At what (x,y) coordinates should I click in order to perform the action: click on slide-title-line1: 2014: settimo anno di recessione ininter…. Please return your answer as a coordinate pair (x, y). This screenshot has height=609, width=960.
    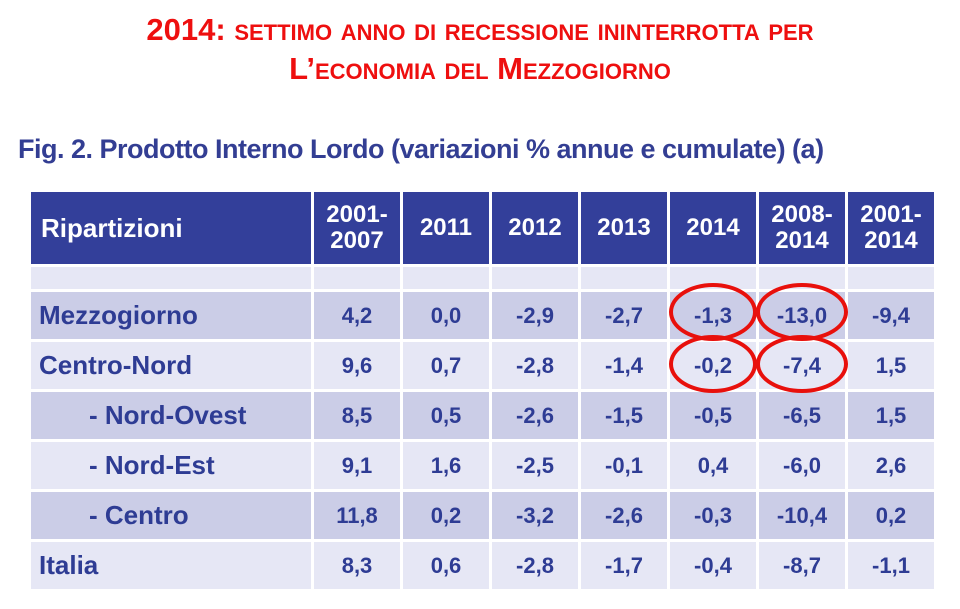
    Looking at the image, I should click on (480, 29).